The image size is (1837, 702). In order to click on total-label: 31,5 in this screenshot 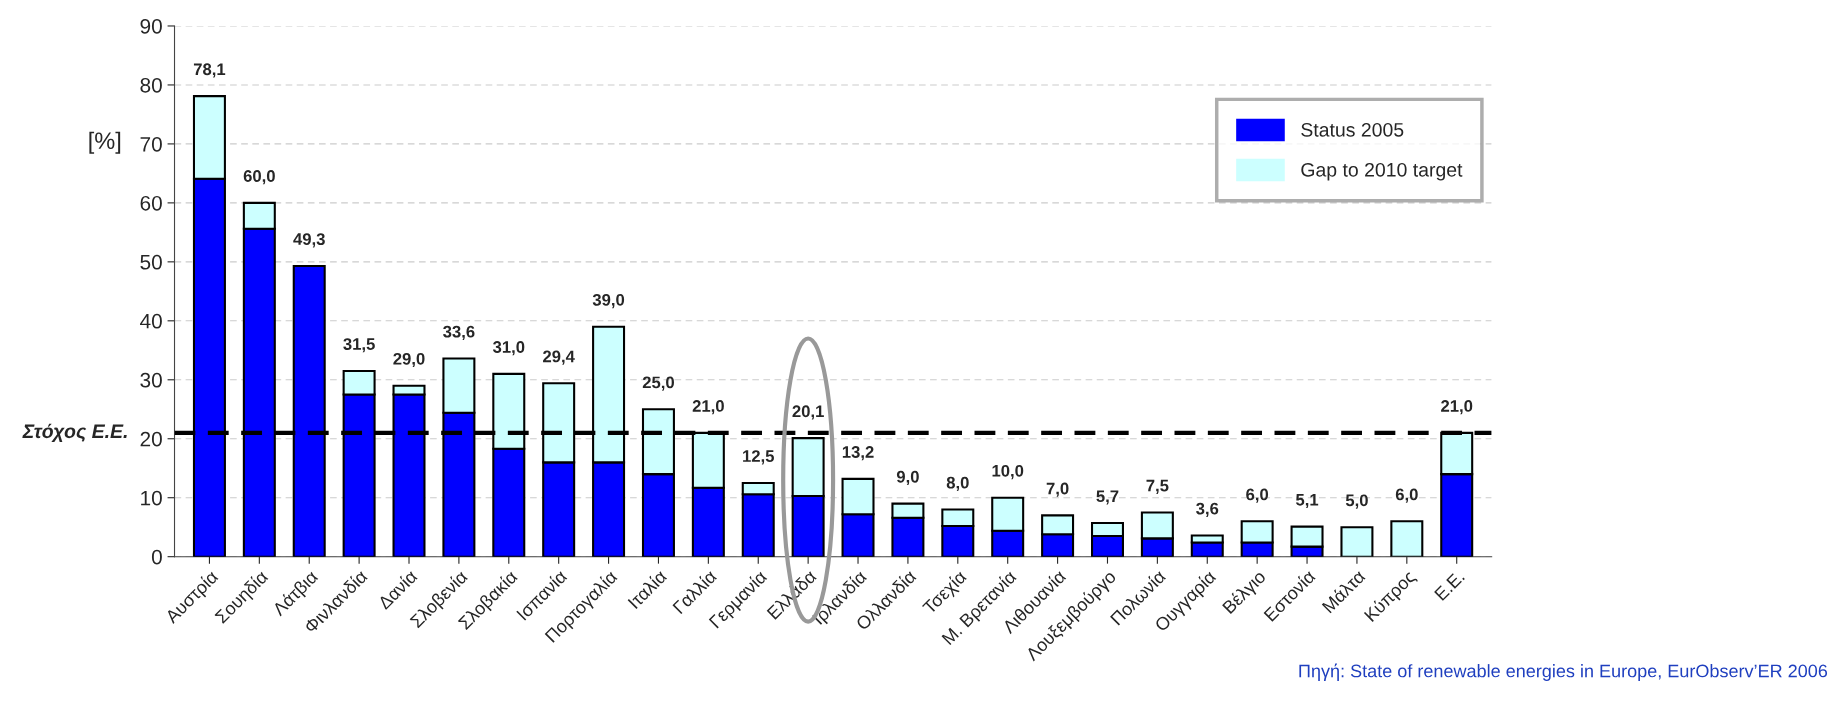, I will do `click(359, 345)`.